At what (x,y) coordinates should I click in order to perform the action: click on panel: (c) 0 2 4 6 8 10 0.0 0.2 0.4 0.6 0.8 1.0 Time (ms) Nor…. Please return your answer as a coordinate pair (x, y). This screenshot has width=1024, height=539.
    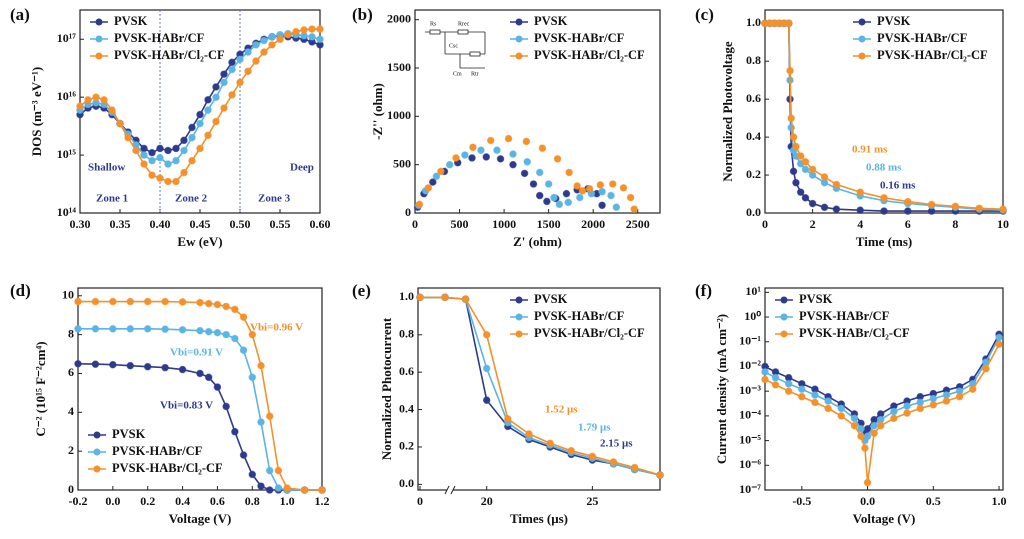
    Looking at the image, I should click on (852, 127).